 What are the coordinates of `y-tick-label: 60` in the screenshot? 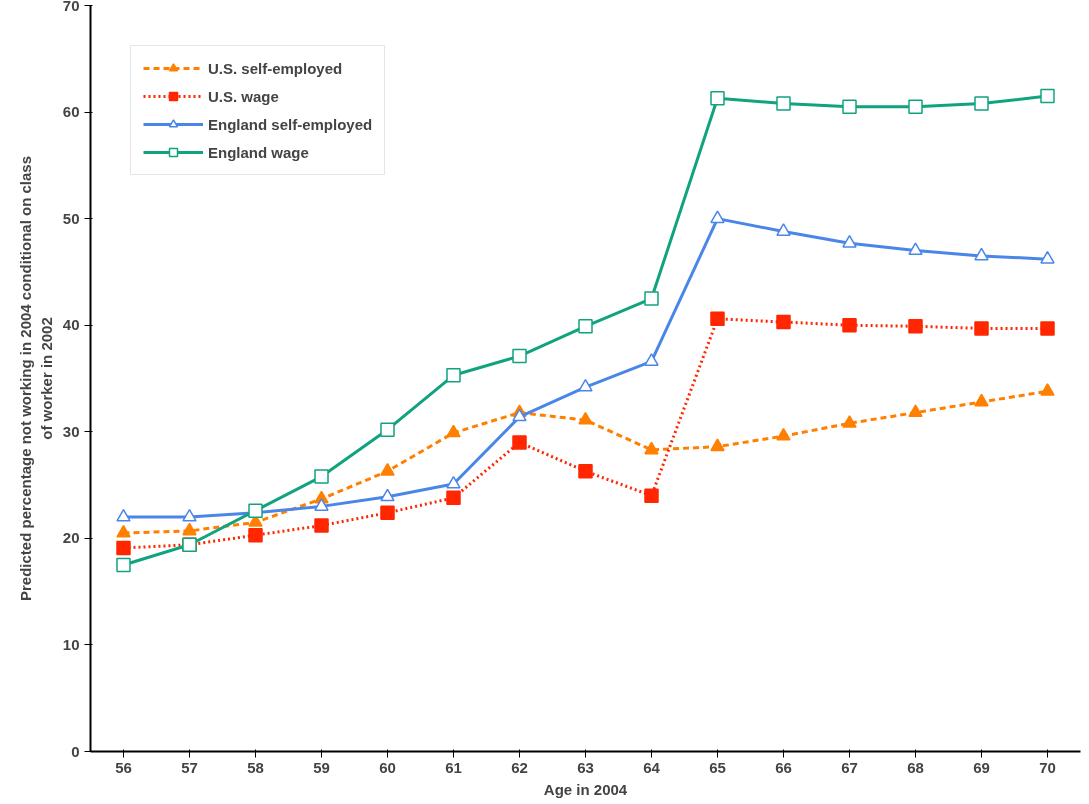 It's located at (71, 112).